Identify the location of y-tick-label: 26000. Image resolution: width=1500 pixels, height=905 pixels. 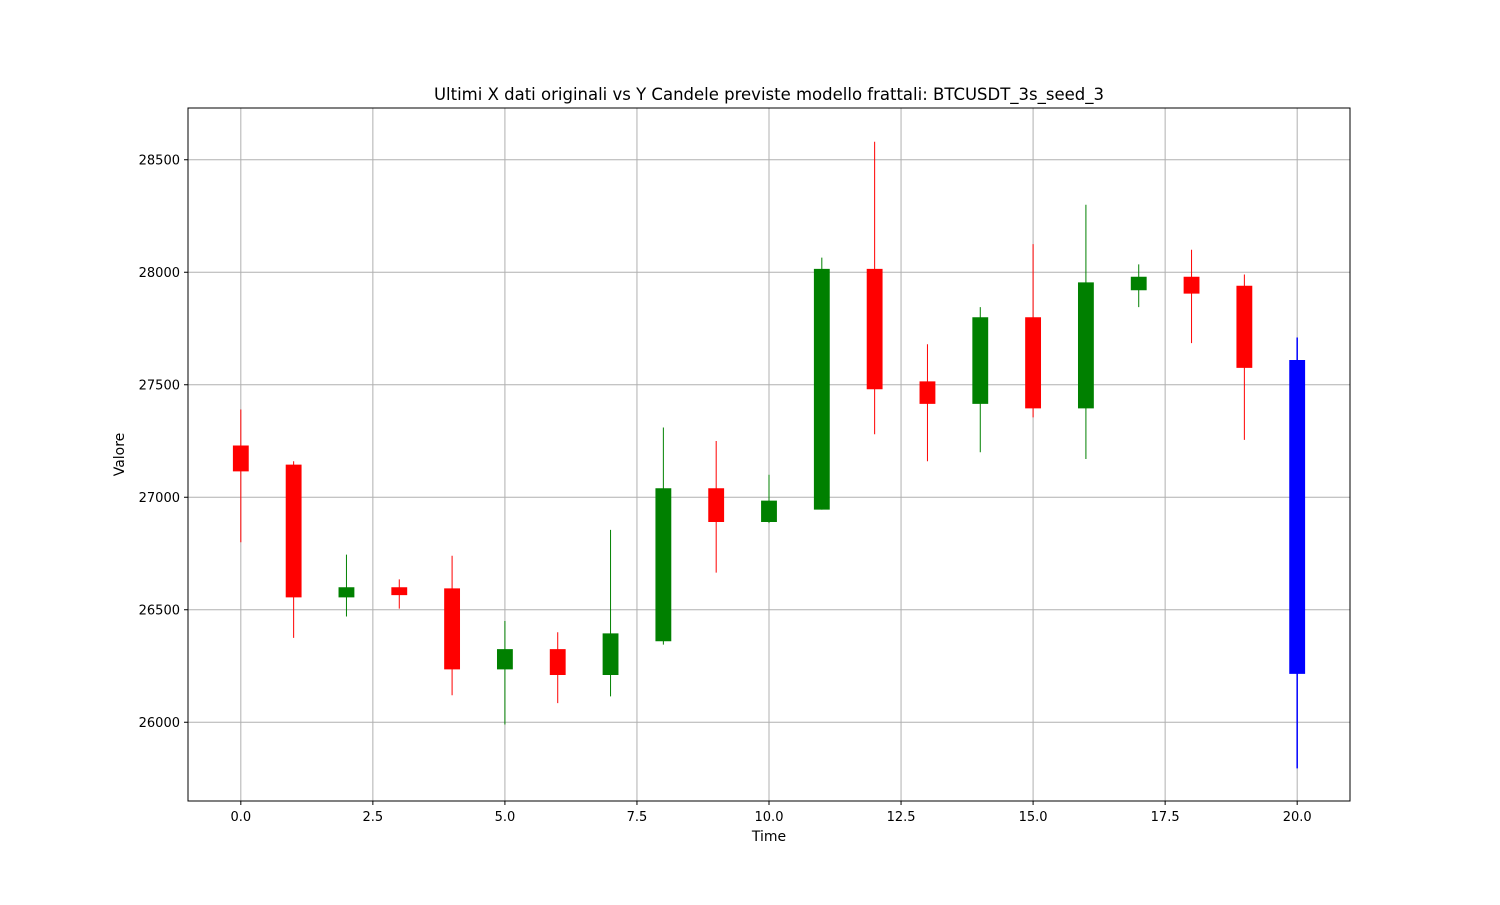
(159, 723).